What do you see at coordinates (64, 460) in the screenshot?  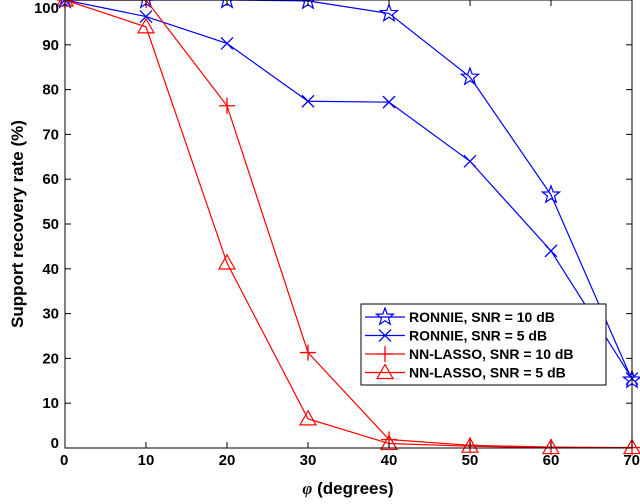 I see `x-tick-label: 0` at bounding box center [64, 460].